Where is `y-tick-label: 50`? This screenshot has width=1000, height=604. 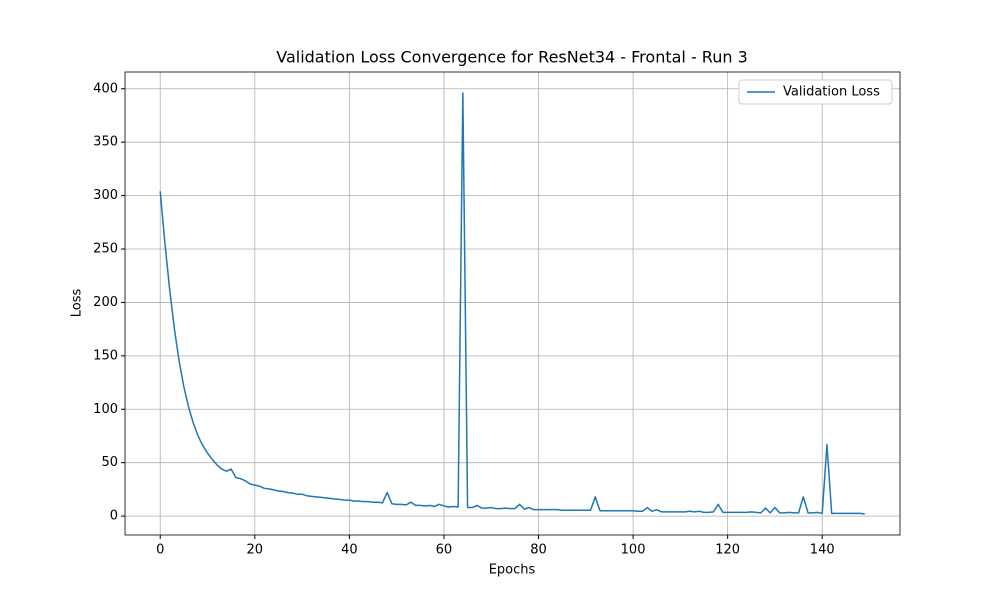 y-tick-label: 50 is located at coordinates (109, 462).